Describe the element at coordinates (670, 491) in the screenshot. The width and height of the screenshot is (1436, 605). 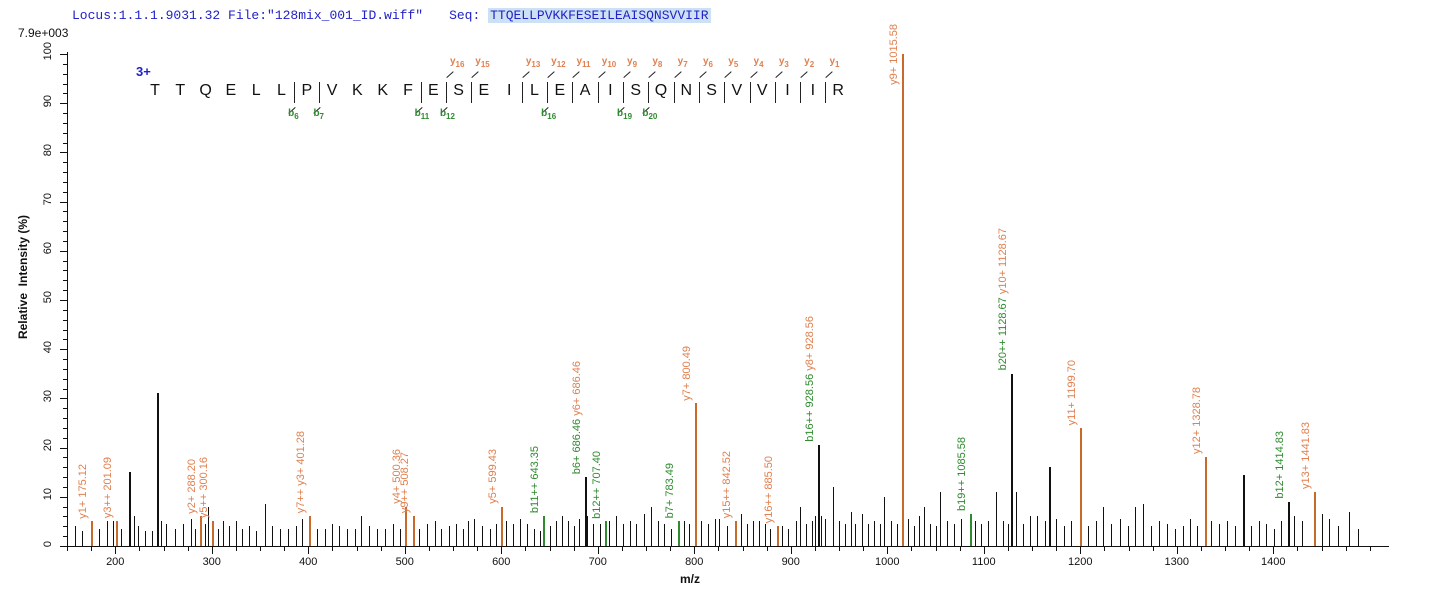
I see `b-ion-label-text: b7+ 783.49` at that location.